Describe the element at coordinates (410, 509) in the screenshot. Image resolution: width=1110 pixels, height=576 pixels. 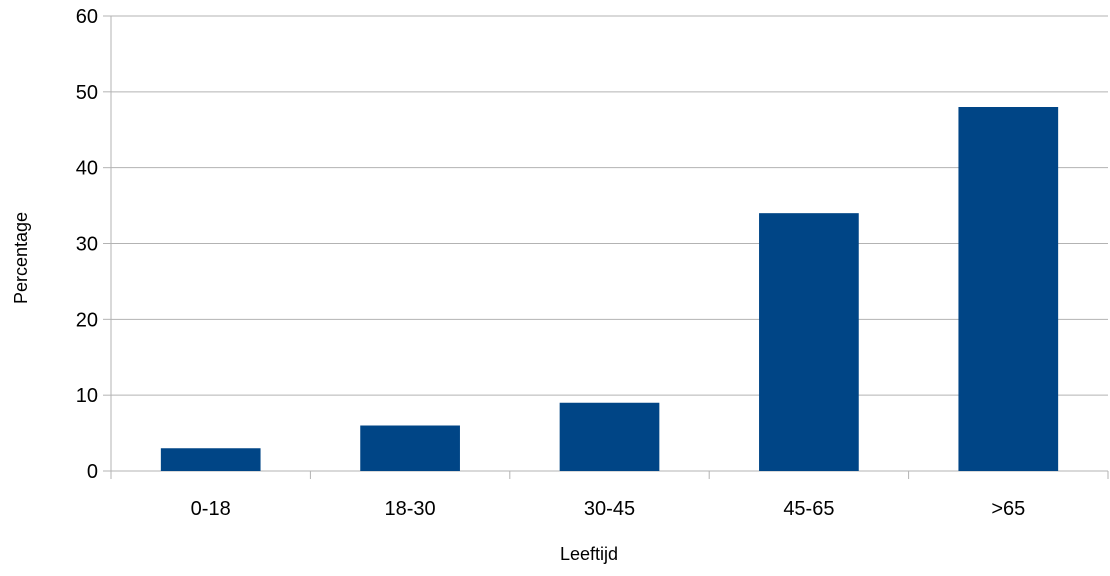
I see `x-tick-label: 18-30` at that location.